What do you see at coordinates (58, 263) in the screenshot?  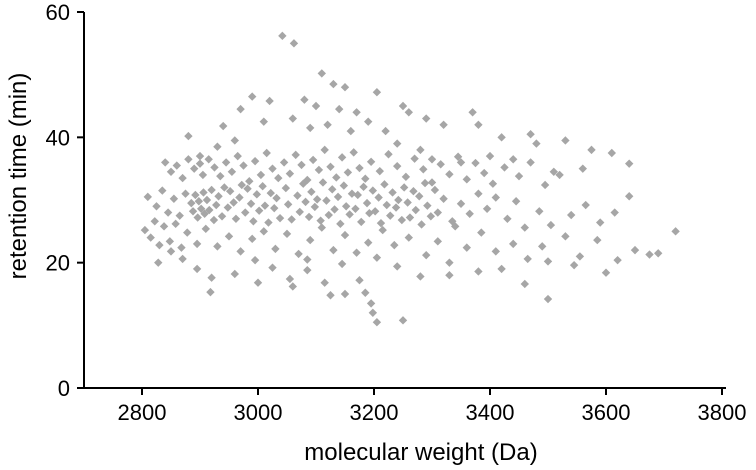 I see `y-tick-label: 20` at bounding box center [58, 263].